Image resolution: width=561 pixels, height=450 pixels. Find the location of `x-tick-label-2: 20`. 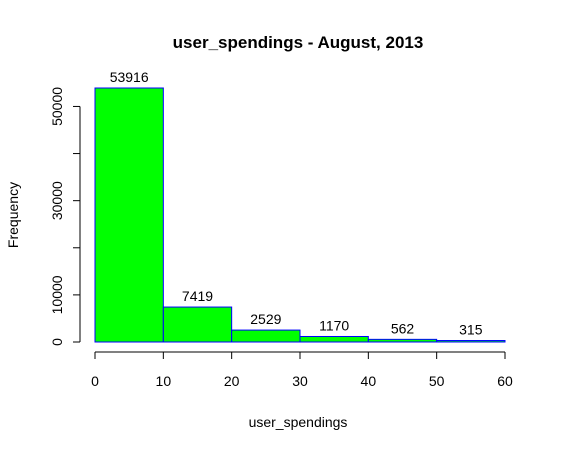

x-tick-label-2: 20 is located at coordinates (232, 381).